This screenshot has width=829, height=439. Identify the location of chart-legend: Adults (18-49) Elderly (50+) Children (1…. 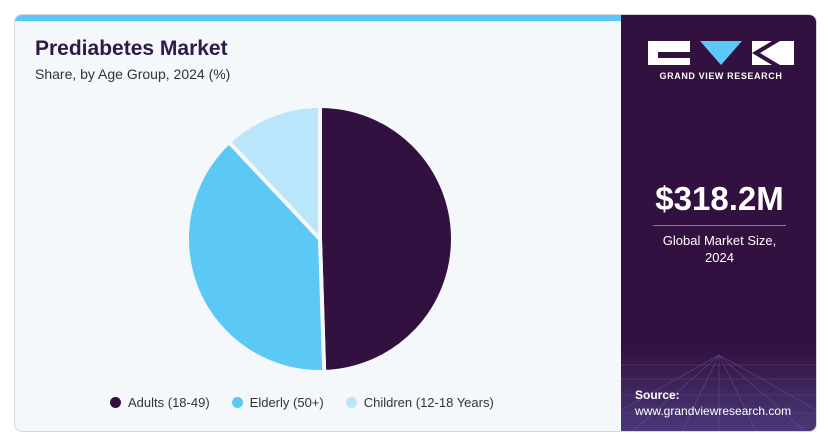
(313, 402).